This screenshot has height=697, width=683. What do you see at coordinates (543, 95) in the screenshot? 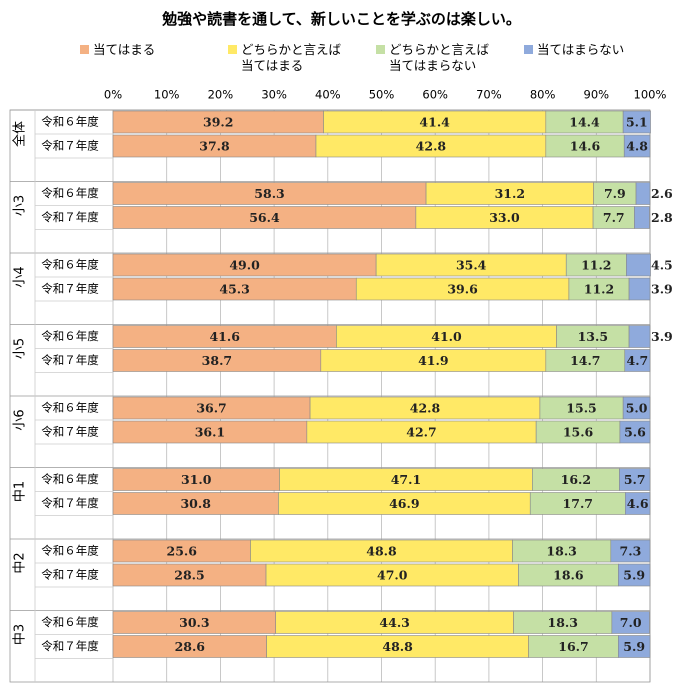
I see `x-tick-label: 80%` at bounding box center [543, 95].